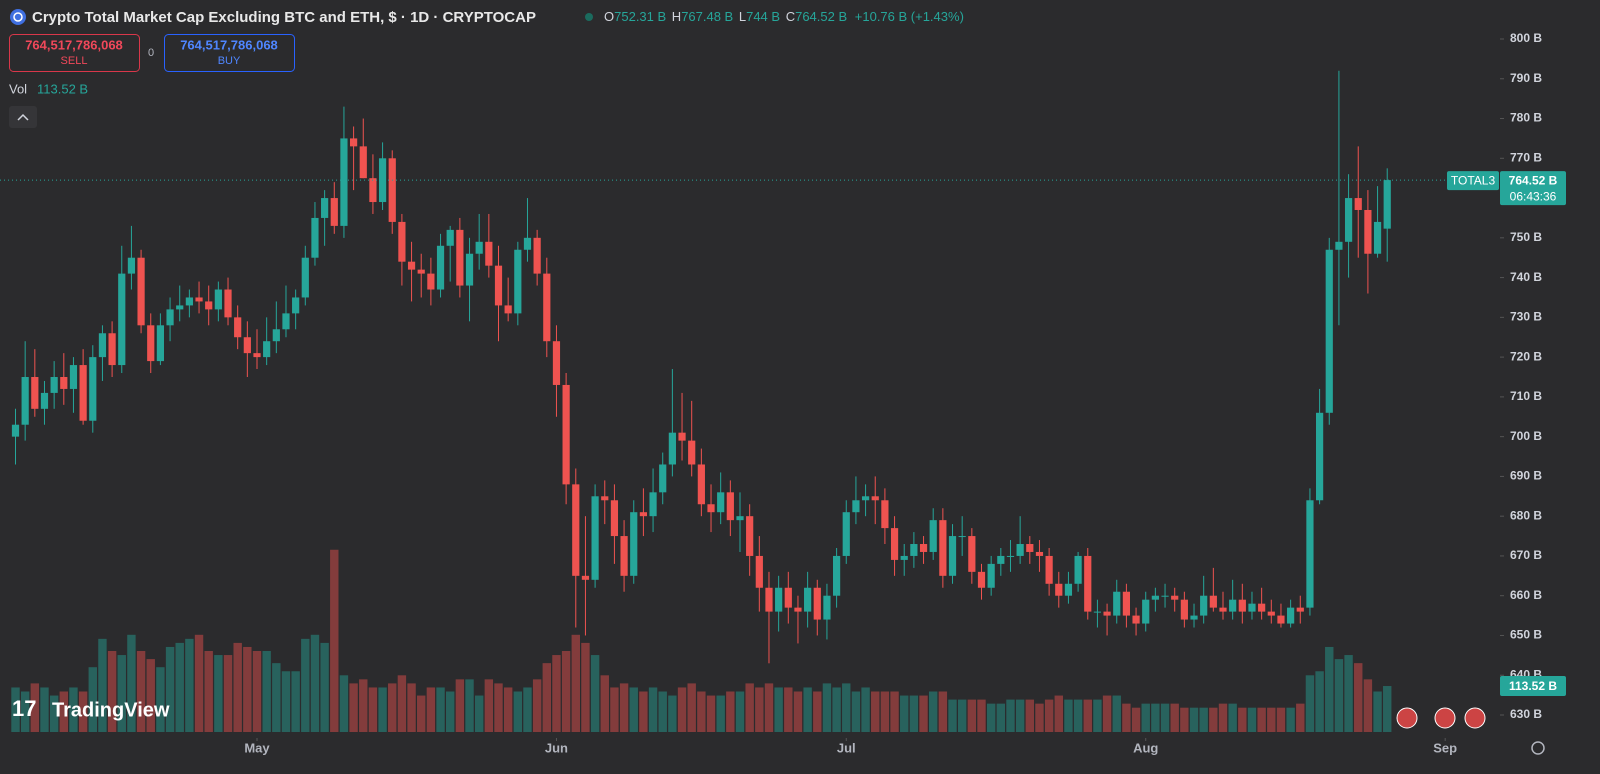 This screenshot has height=774, width=1600. I want to click on symbol-tag-text: TOTAL3, so click(1473, 180).